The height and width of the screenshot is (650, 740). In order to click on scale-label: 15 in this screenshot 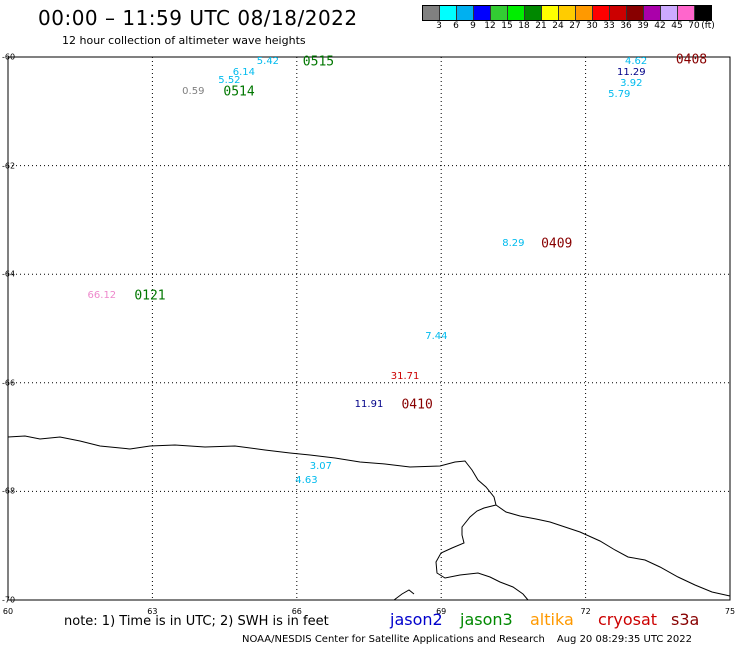, I will do `click(507, 26)`.